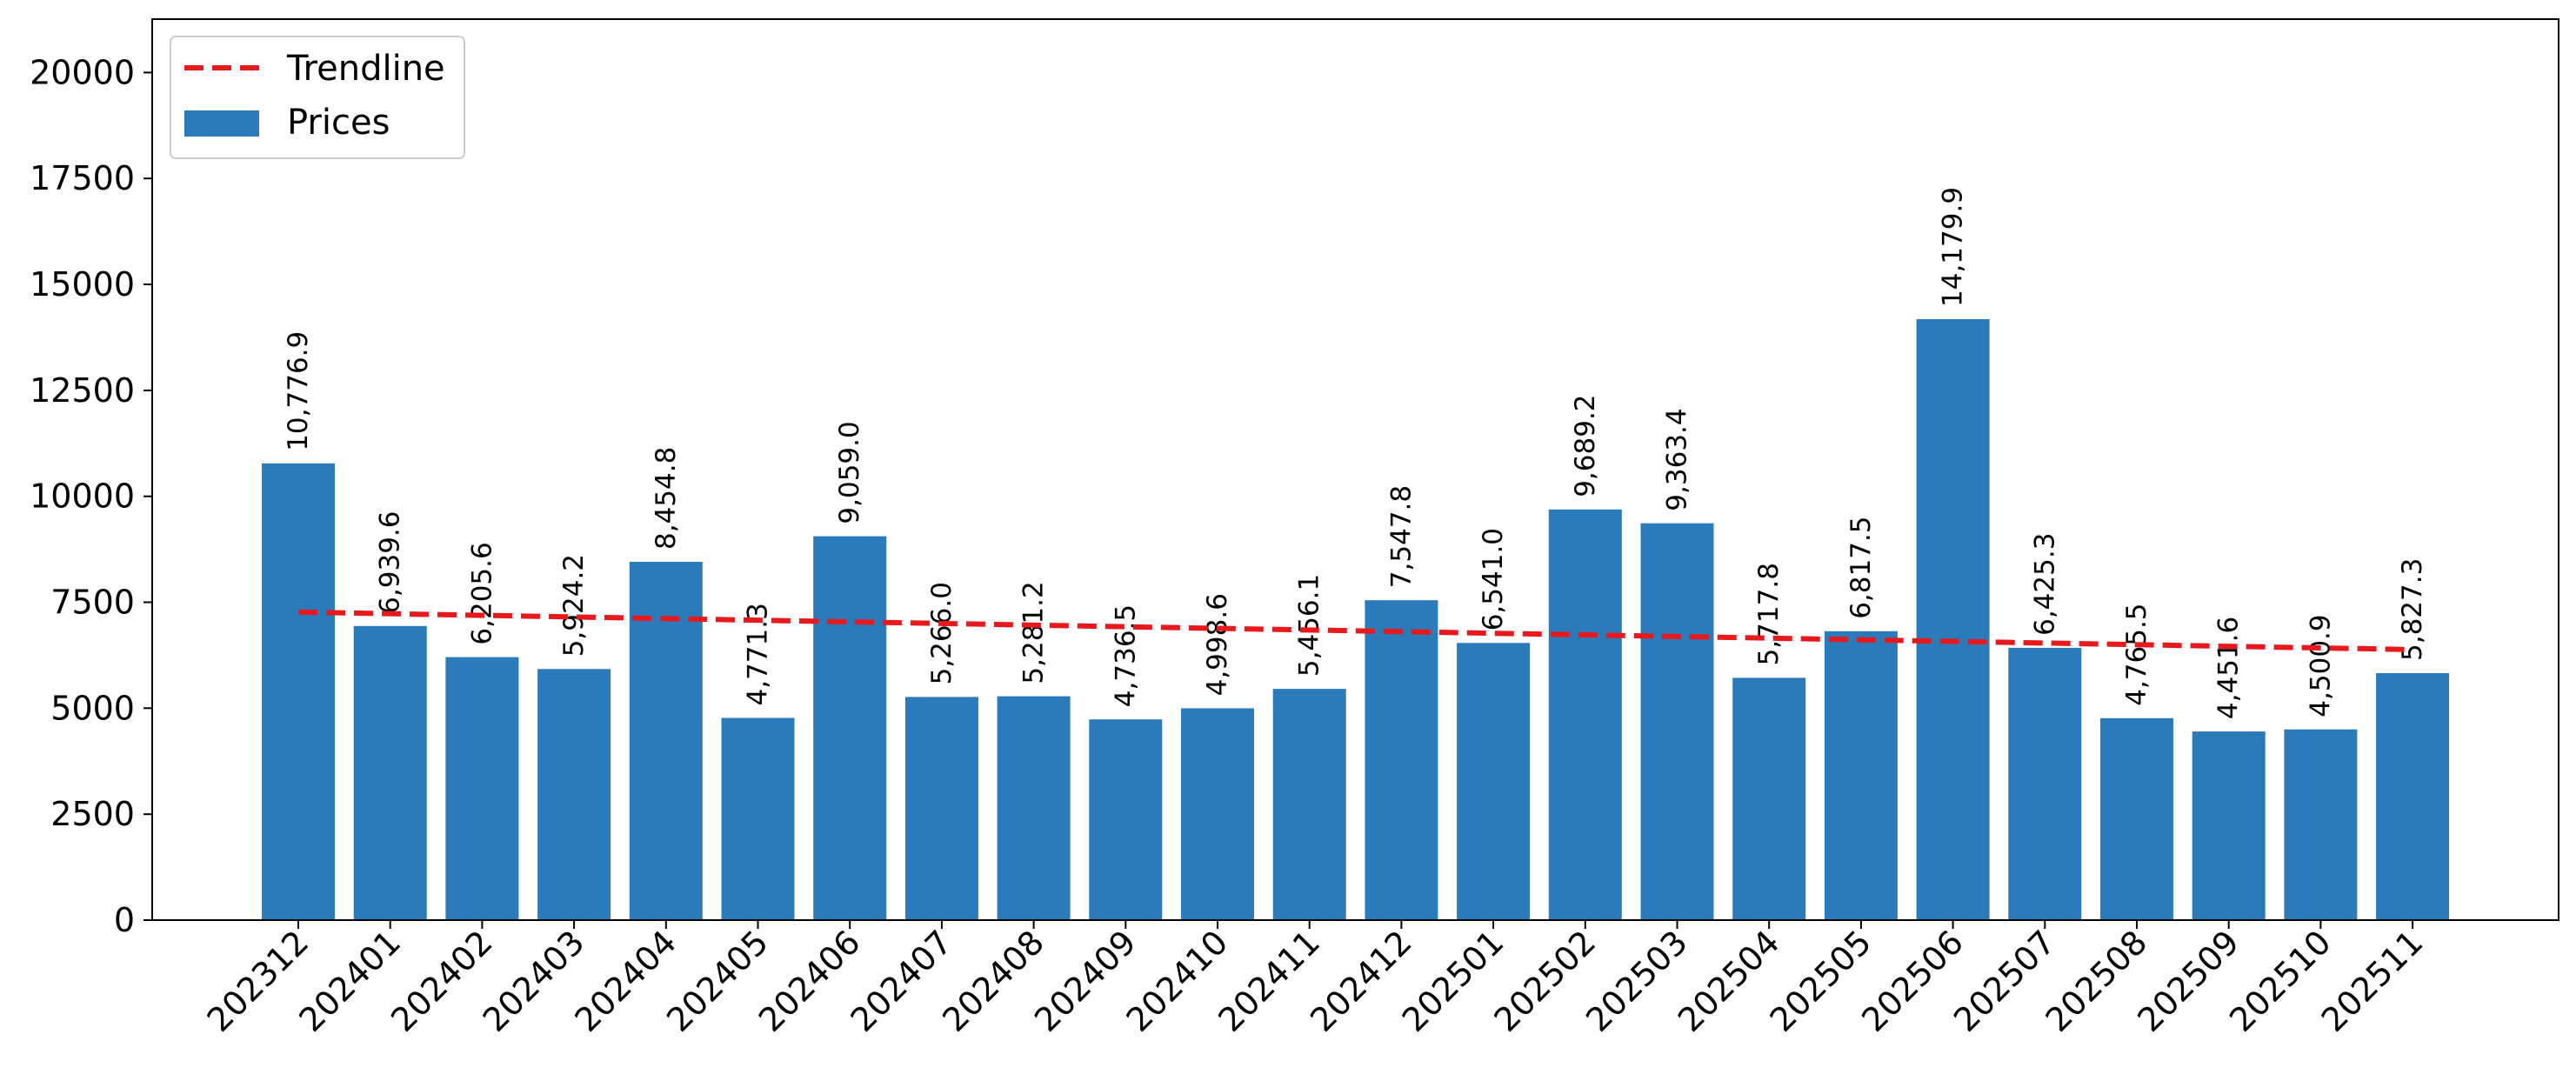 The width and height of the screenshot is (2576, 1081). What do you see at coordinates (82, 72) in the screenshot?
I see `y-tick-label: 20000` at bounding box center [82, 72].